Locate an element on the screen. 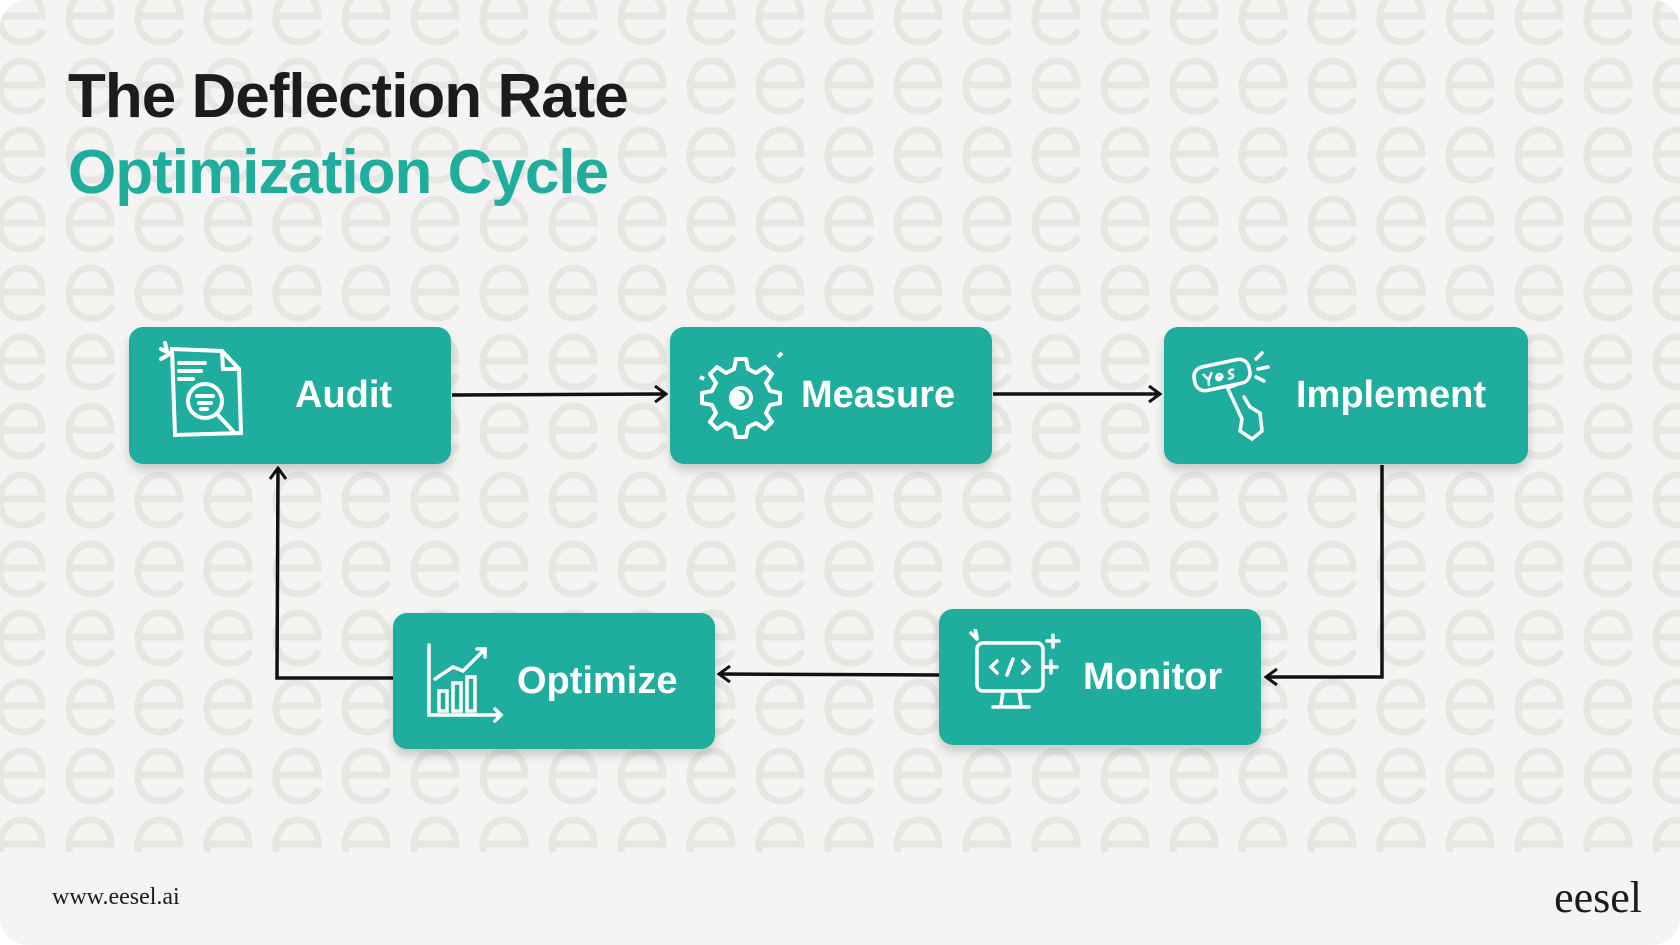  step-label: Audit is located at coordinates (344, 395).